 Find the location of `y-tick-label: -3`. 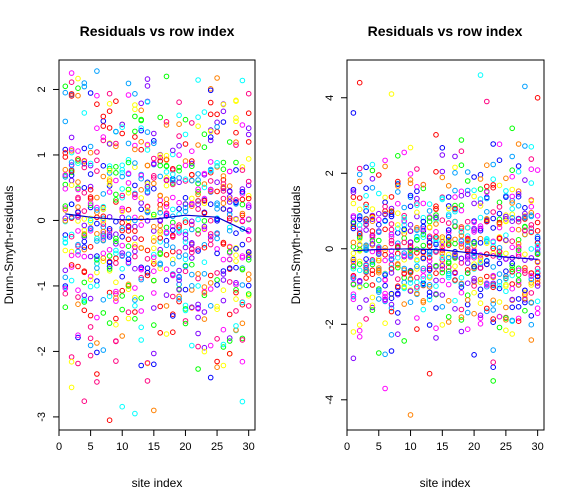

y-tick-label: -3 is located at coordinates (42, 417).